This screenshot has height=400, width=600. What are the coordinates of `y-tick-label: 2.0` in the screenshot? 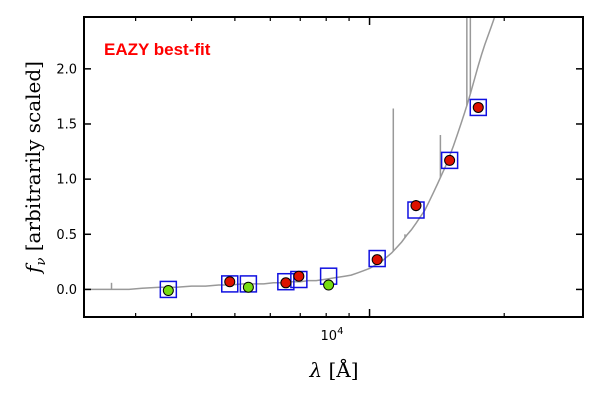 It's located at (66, 69).